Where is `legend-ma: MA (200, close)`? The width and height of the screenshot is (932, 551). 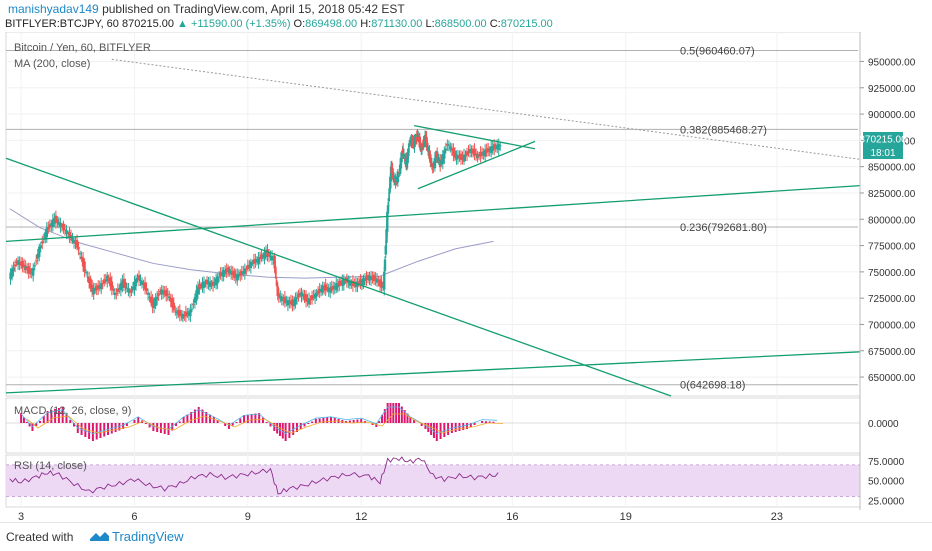 legend-ma: MA (200, close) is located at coordinates (52, 64).